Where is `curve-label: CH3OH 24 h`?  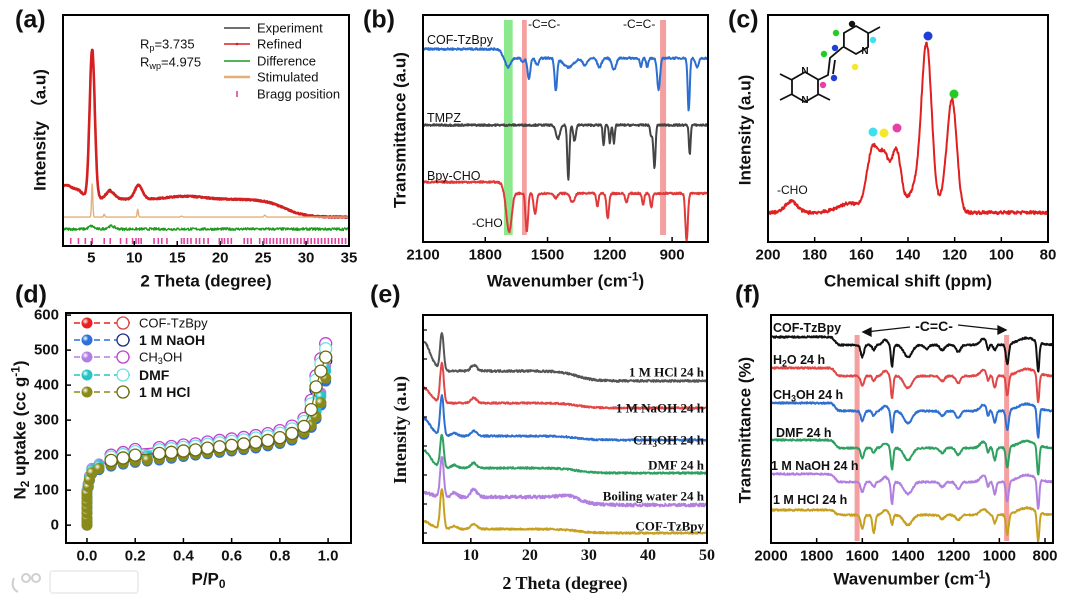
curve-label: CH3OH 24 h is located at coordinates (808, 395).